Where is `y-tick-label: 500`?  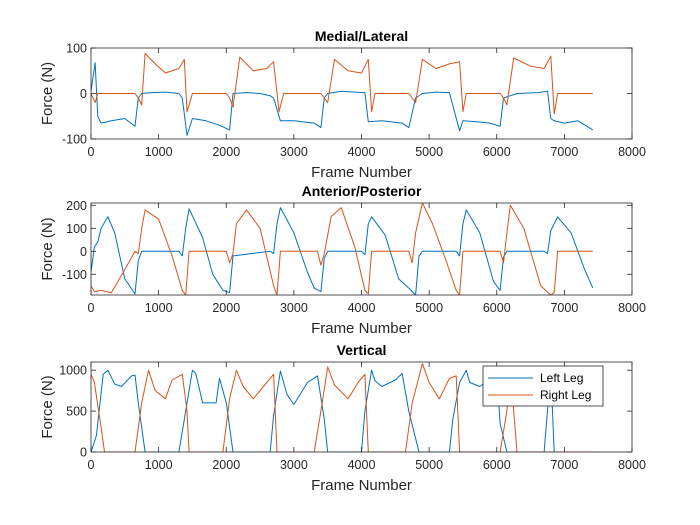 y-tick-label: 500 is located at coordinates (76, 412).